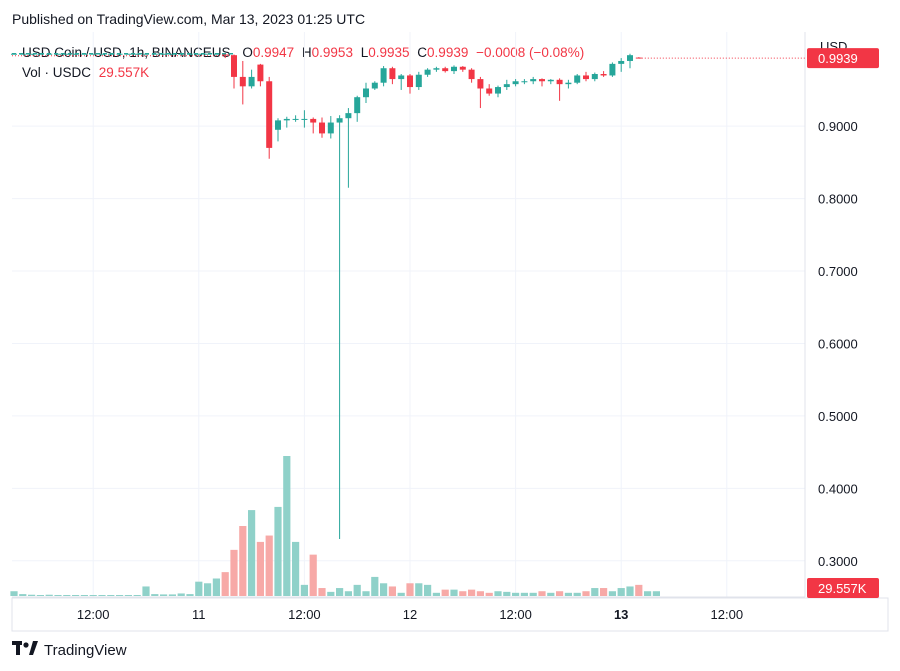  Describe the element at coordinates (124, 72) in the screenshot. I see `volume-value: 29.557K` at that location.